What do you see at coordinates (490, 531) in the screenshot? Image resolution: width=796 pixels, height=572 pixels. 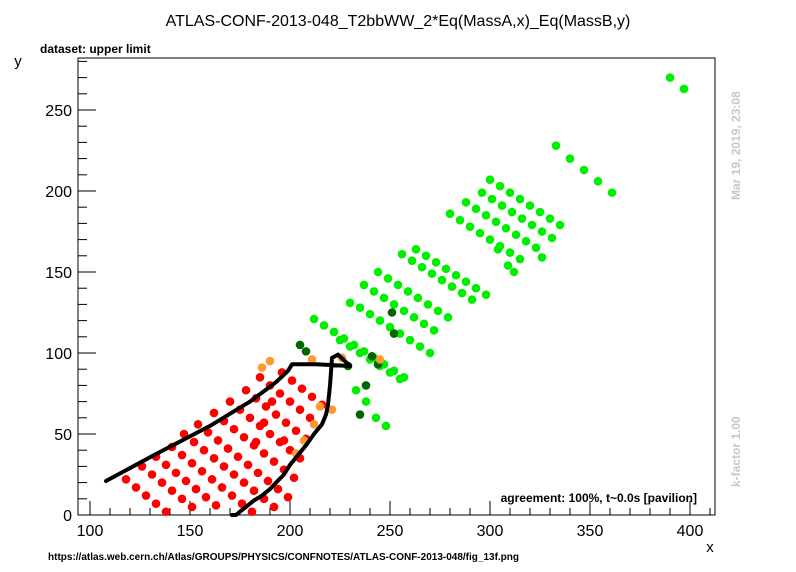 I see `x-tick-label: 300` at bounding box center [490, 531].